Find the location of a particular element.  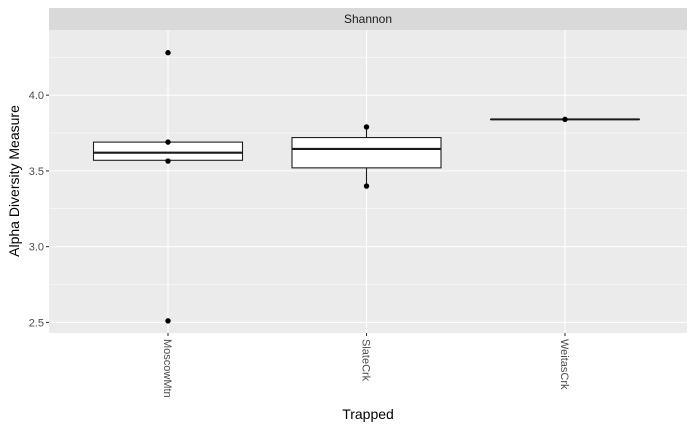

box-MoscowMtn is located at coordinates (168, 151).